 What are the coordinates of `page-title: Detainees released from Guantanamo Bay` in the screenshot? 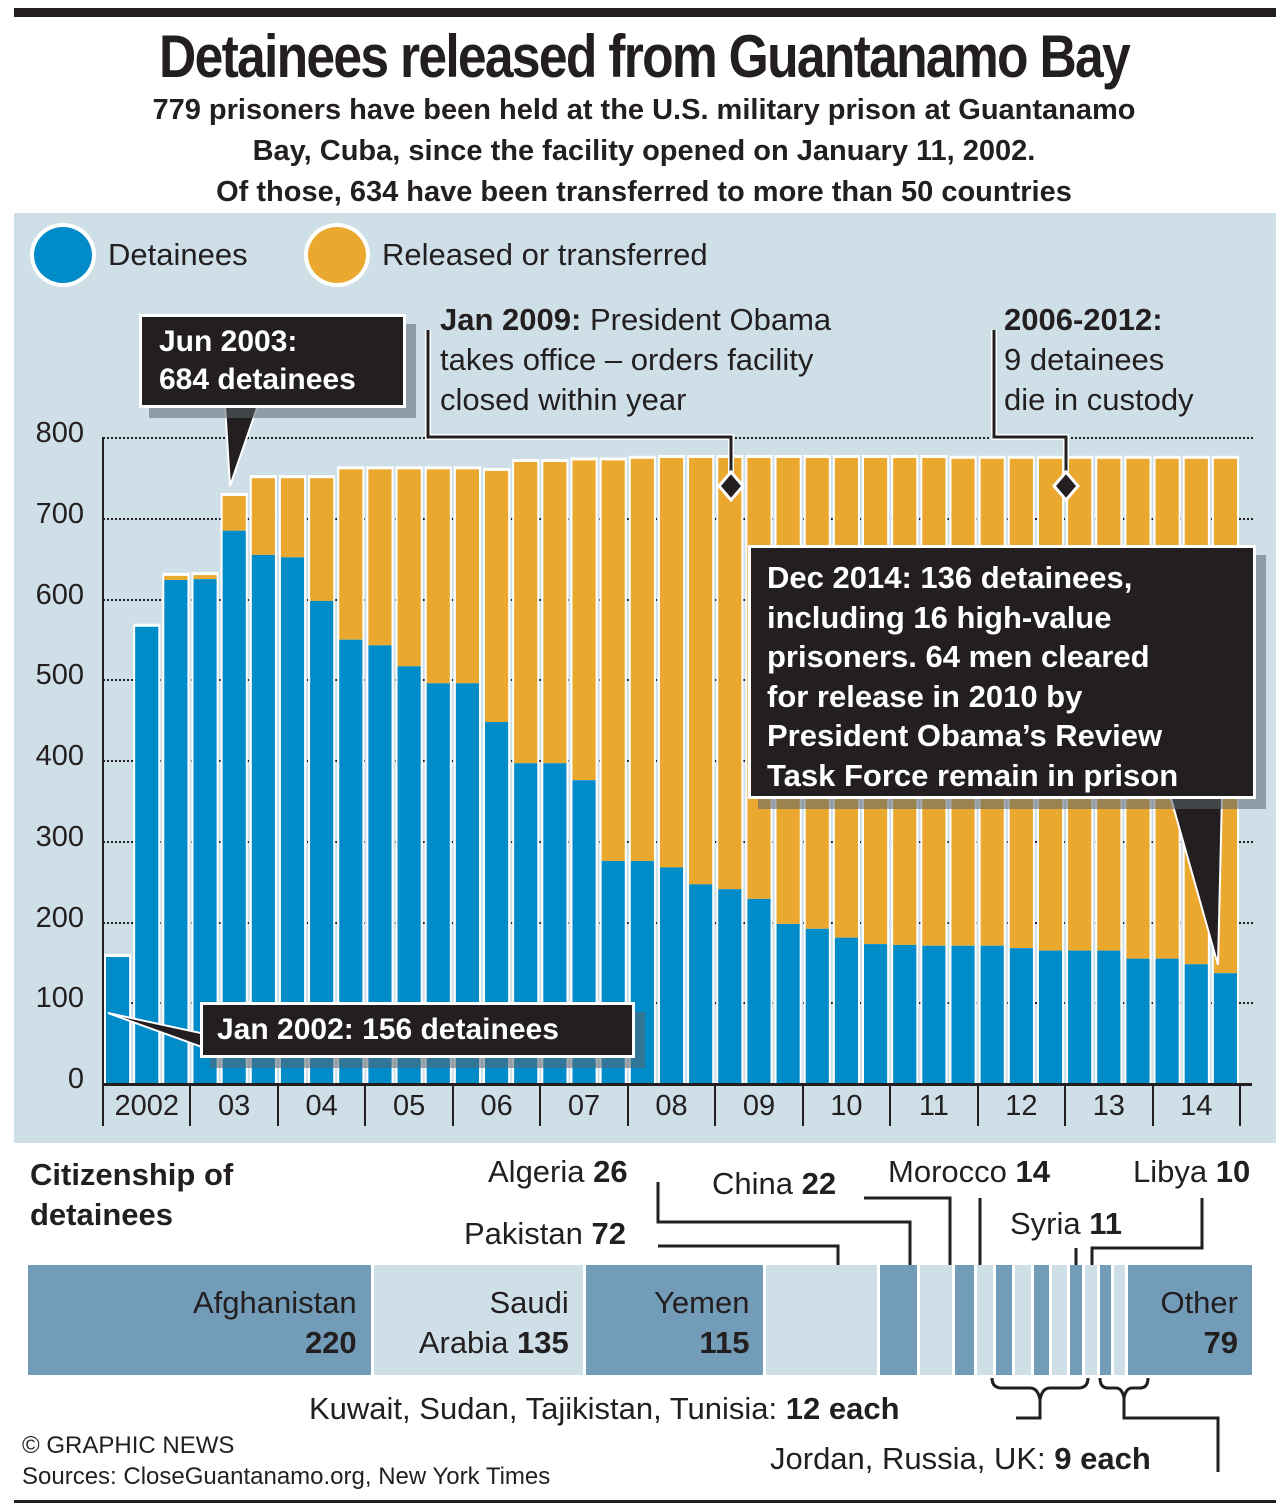 It's located at (645, 56).